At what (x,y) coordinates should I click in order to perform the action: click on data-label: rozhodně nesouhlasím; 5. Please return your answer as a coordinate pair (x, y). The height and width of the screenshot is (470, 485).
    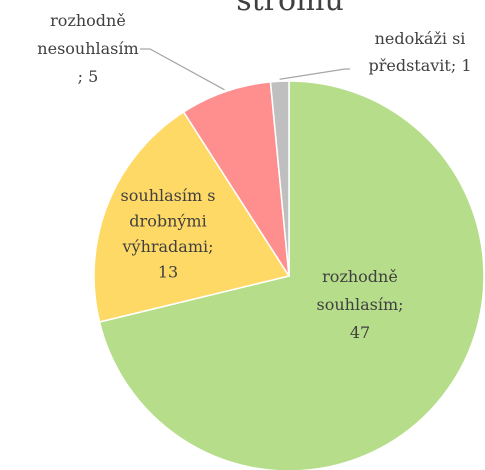
    Looking at the image, I should click on (87, 48).